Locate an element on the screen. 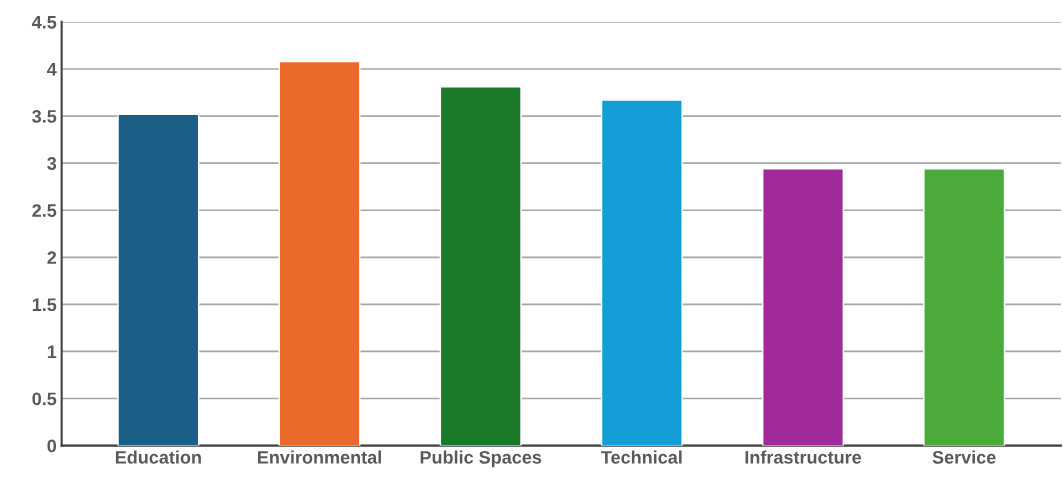 The width and height of the screenshot is (1063, 487). y-tick-label: 0 is located at coordinates (52, 446).